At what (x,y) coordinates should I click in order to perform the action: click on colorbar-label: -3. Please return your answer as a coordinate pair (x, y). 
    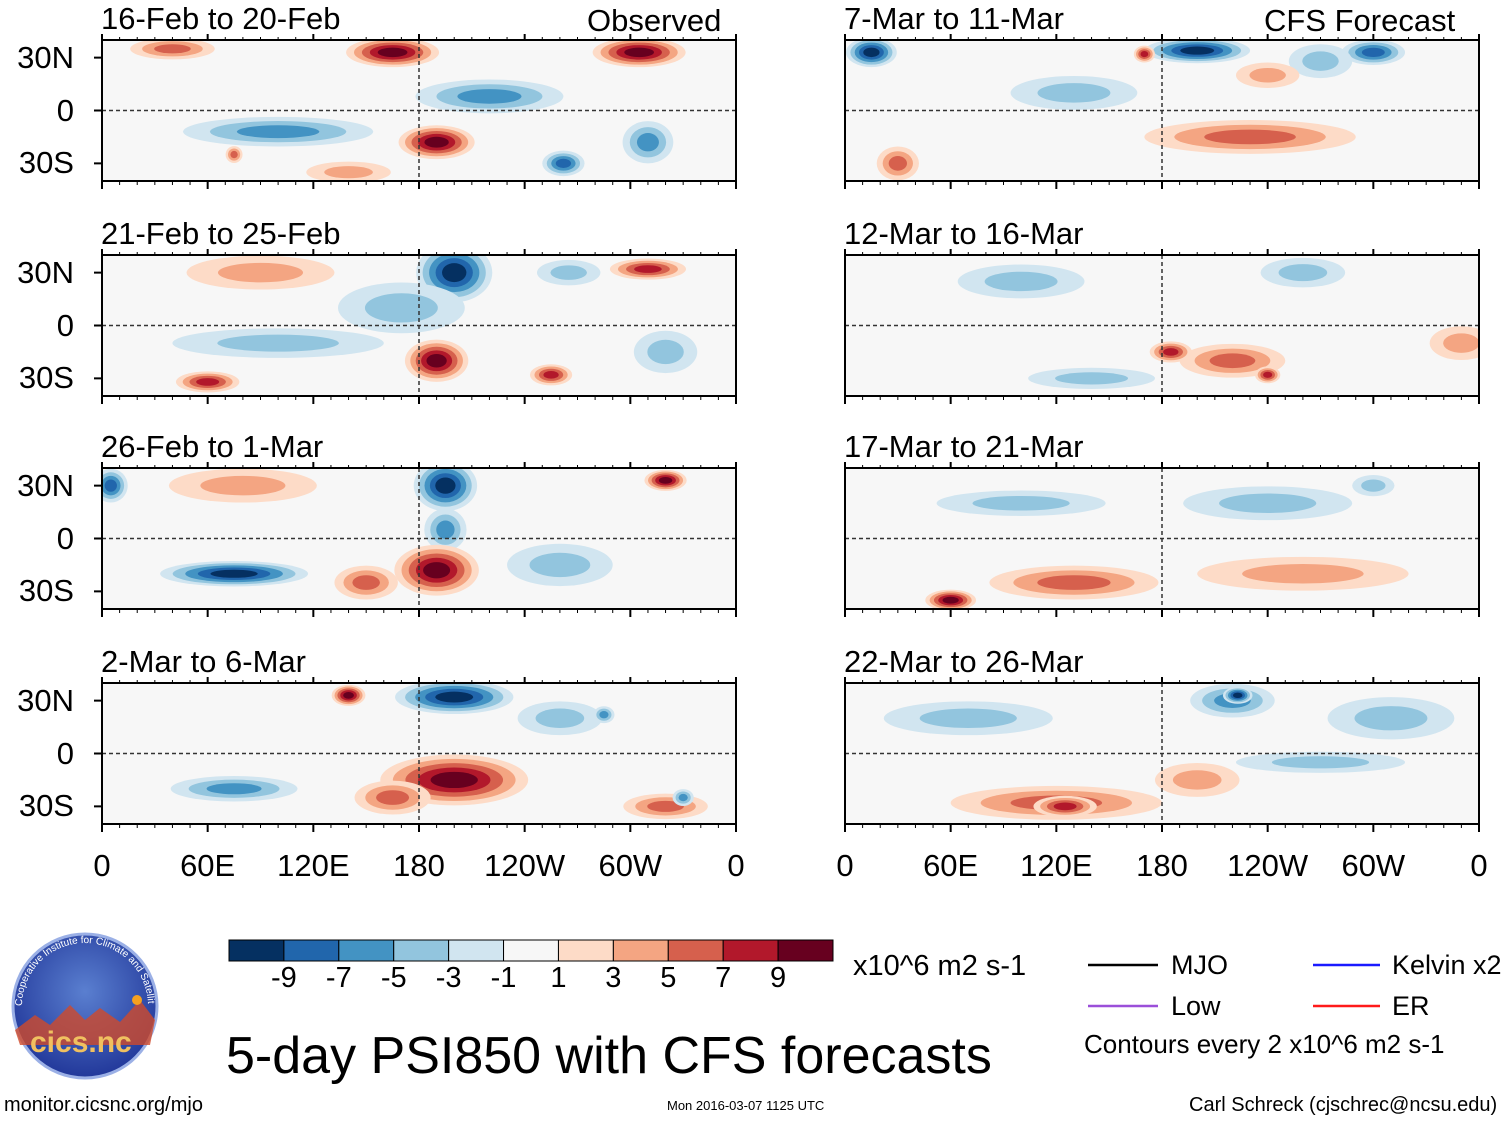
    Looking at the image, I should click on (448, 978).